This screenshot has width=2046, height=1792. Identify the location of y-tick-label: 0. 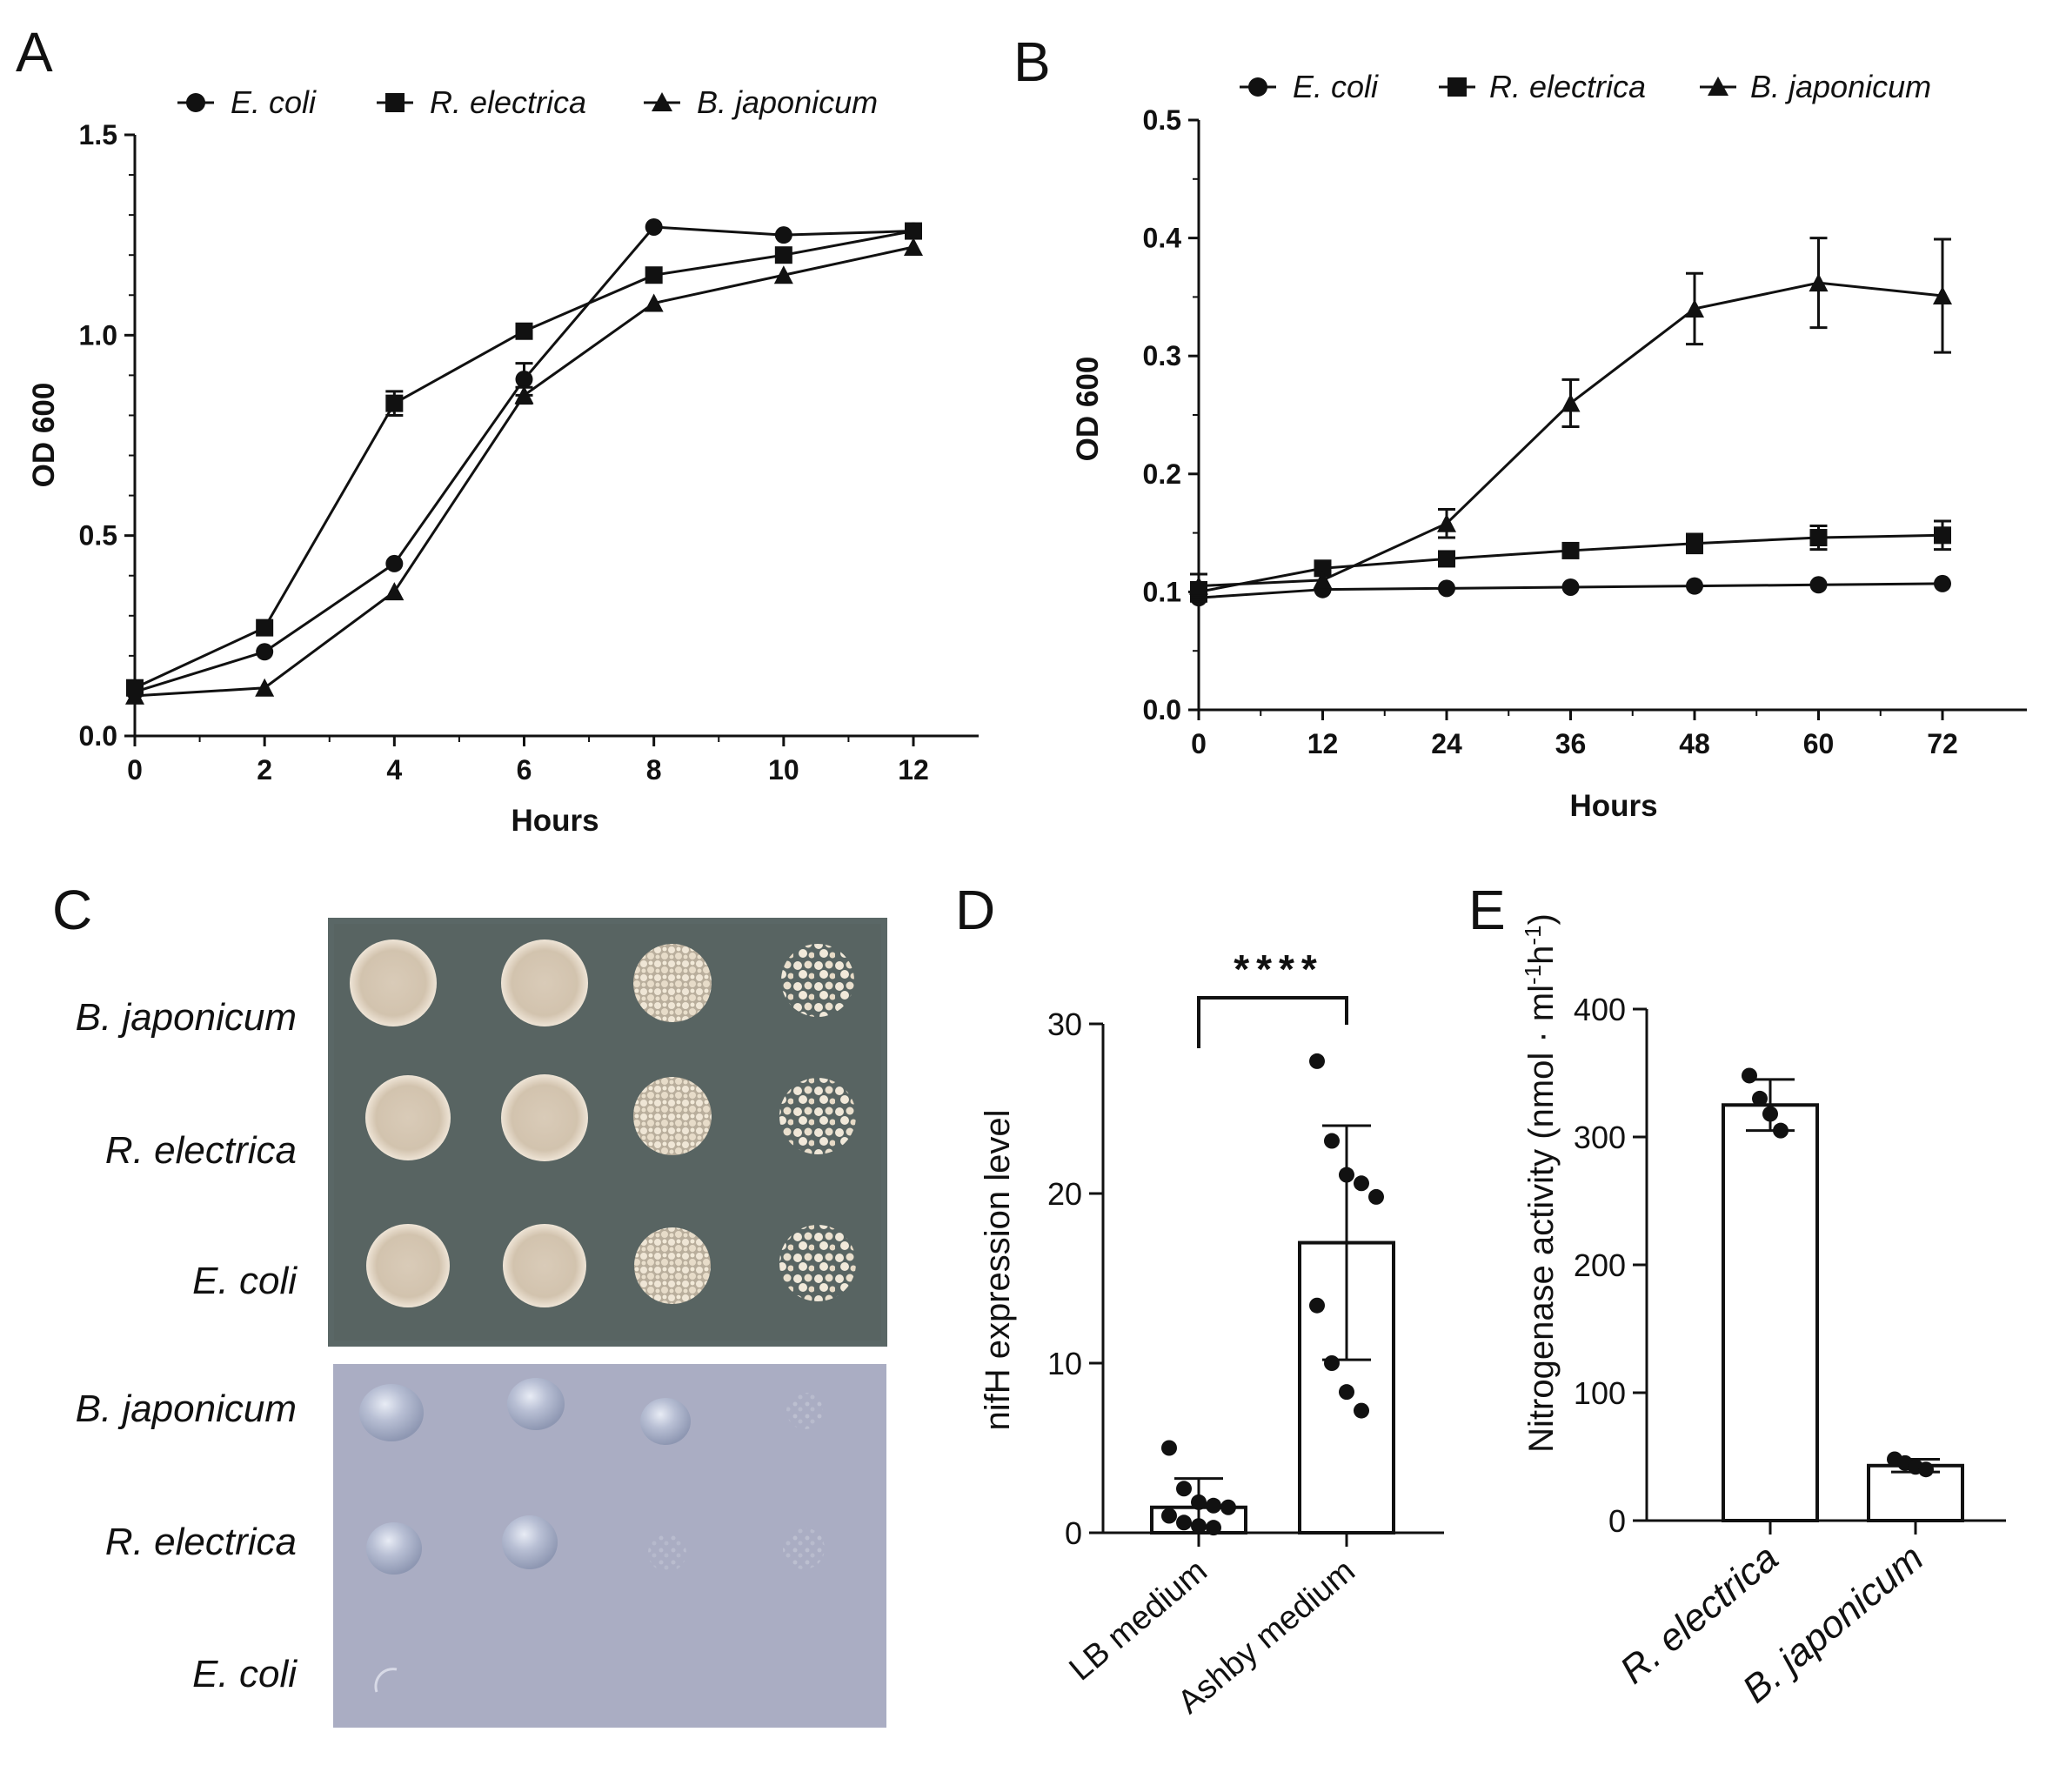
(1617, 1521).